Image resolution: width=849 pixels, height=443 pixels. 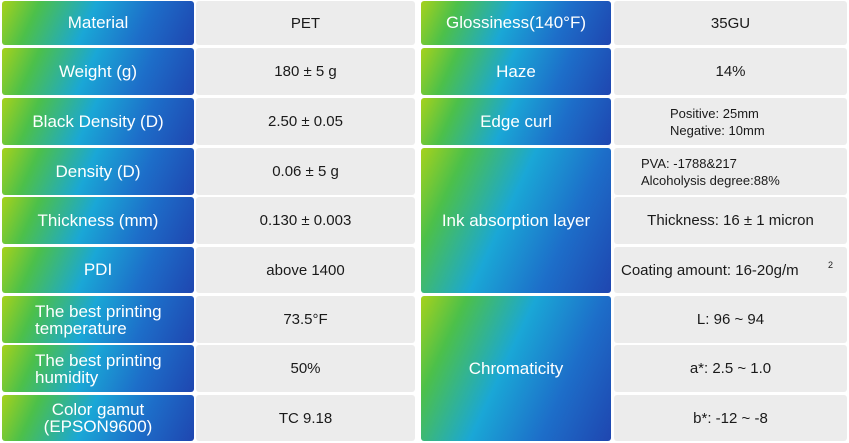 What do you see at coordinates (714, 113) in the screenshot?
I see `value-line: Positive: 25mm` at bounding box center [714, 113].